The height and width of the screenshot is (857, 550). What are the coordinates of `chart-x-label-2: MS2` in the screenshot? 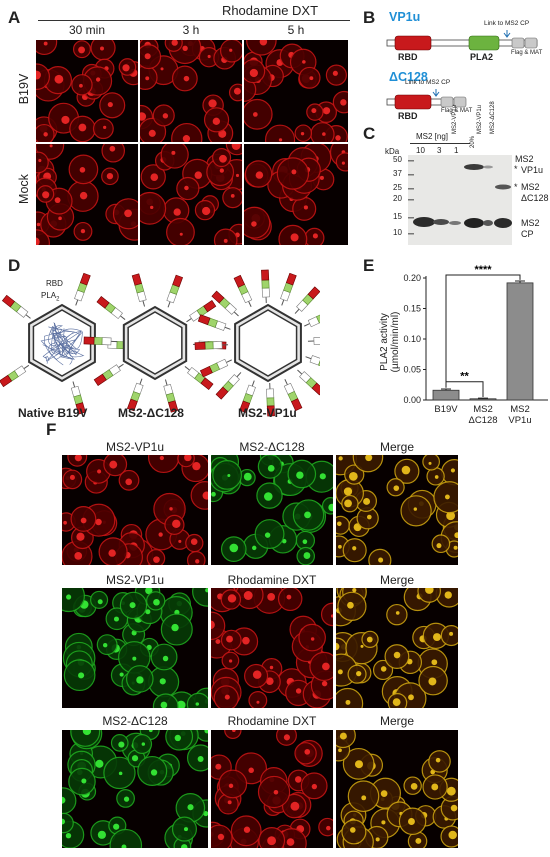 It's located at (520, 409).